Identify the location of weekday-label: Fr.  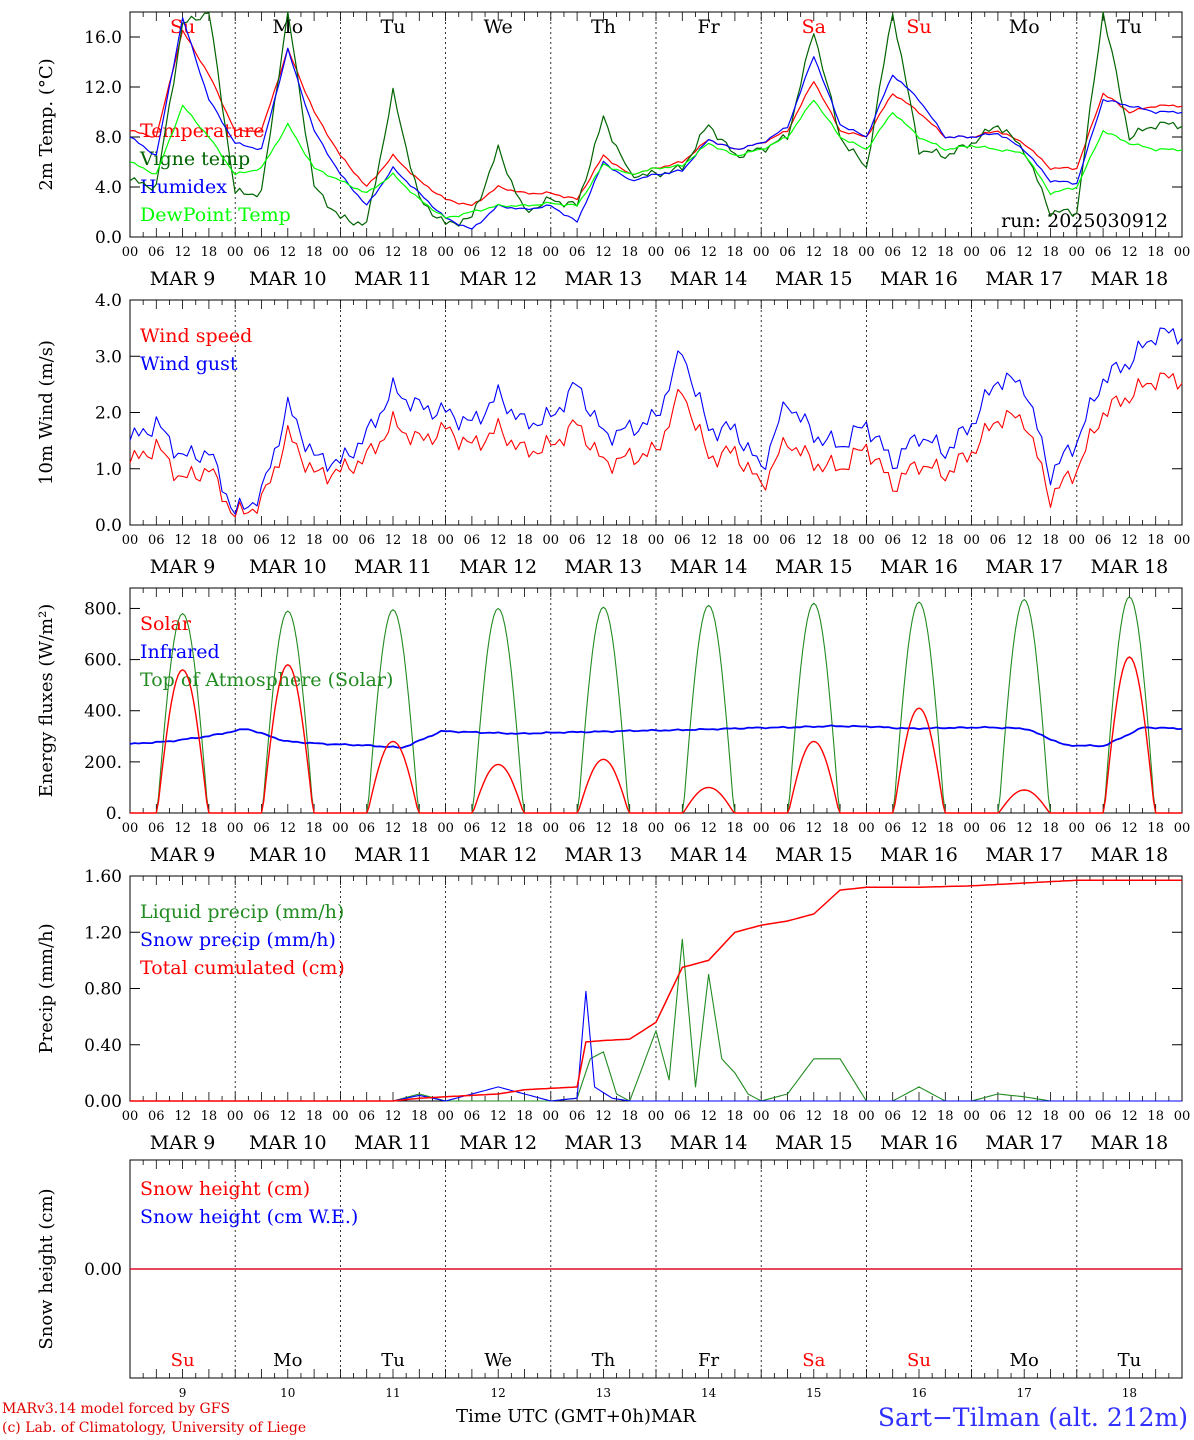
(708, 27).